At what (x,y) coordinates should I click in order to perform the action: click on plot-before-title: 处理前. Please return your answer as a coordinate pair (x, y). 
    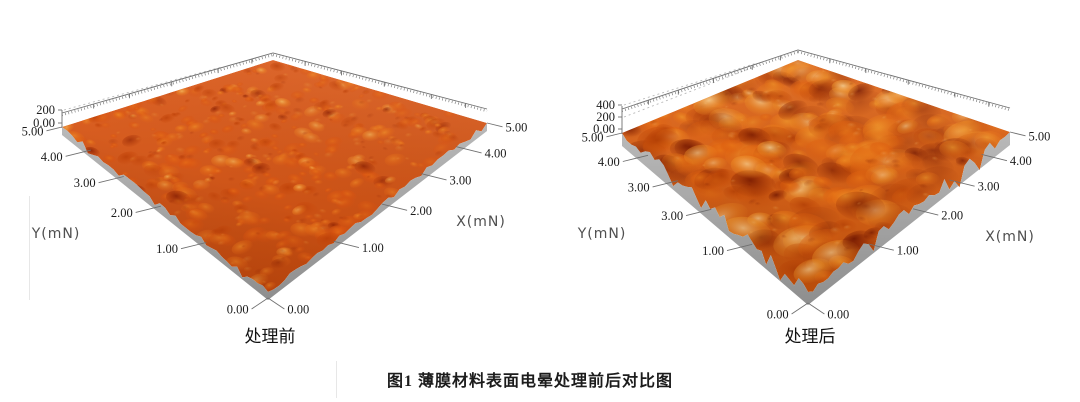
    Looking at the image, I should click on (270, 336).